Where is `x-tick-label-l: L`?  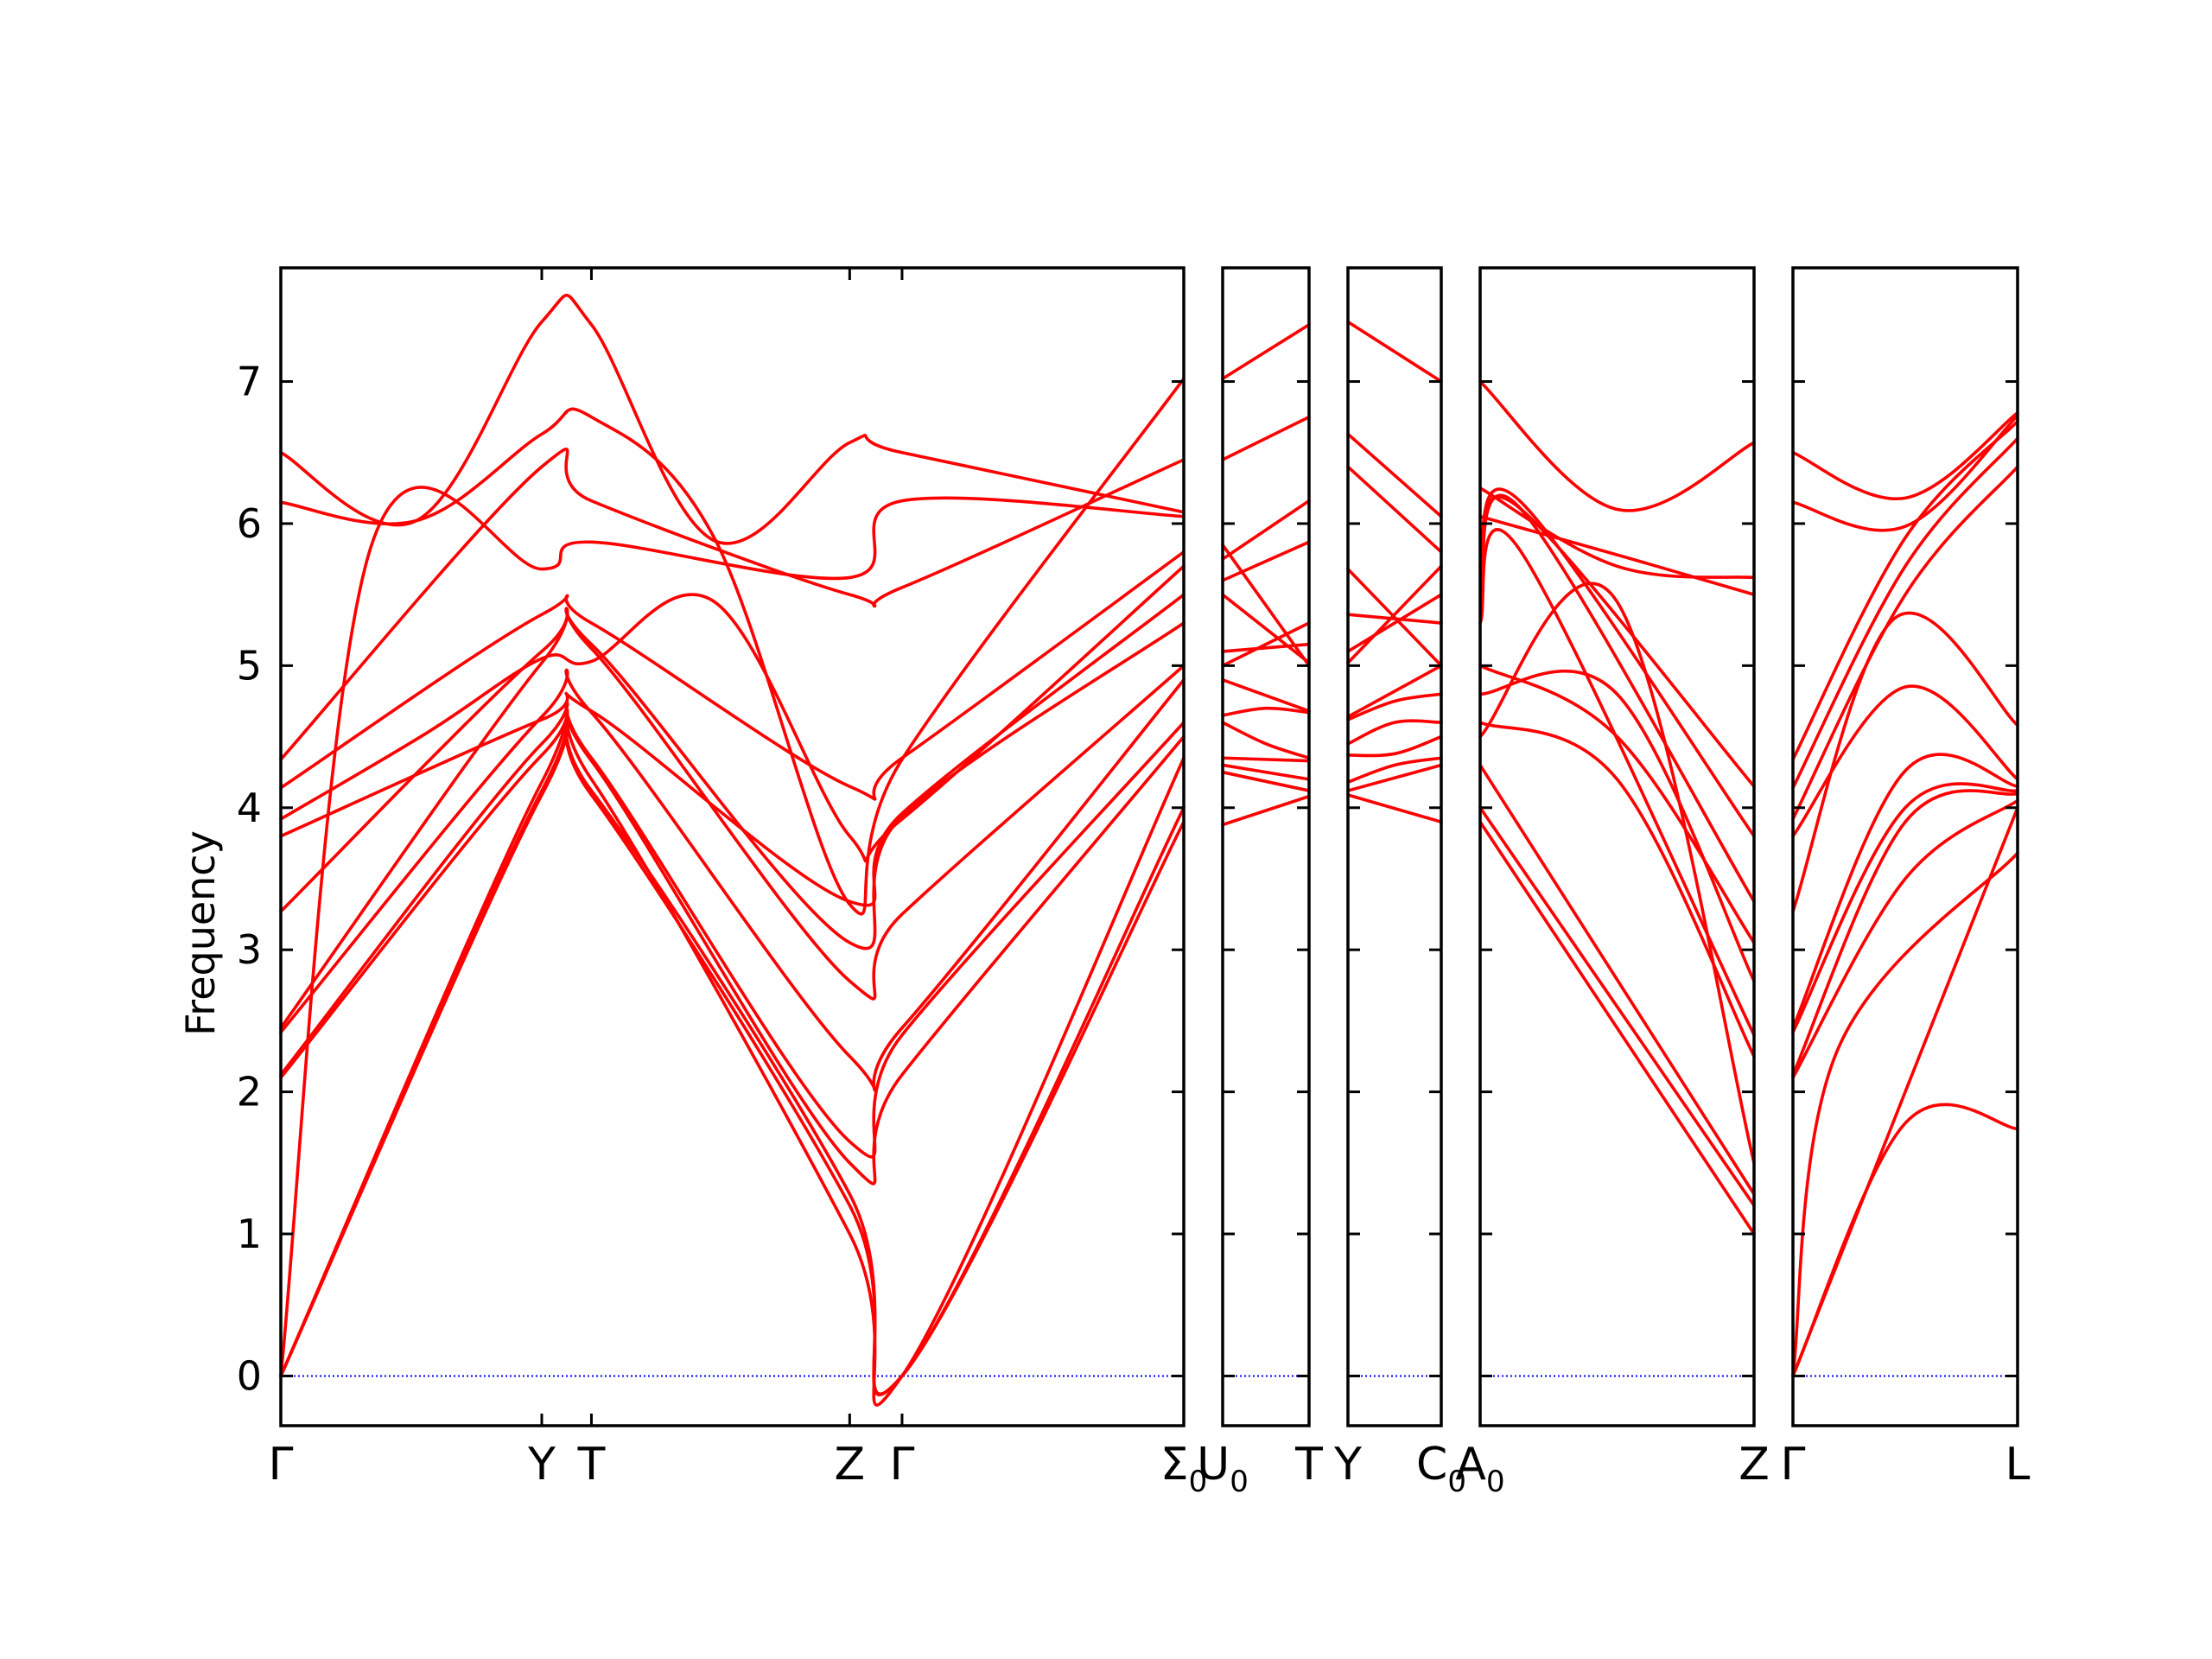 x-tick-label-l: L is located at coordinates (2018, 1465).